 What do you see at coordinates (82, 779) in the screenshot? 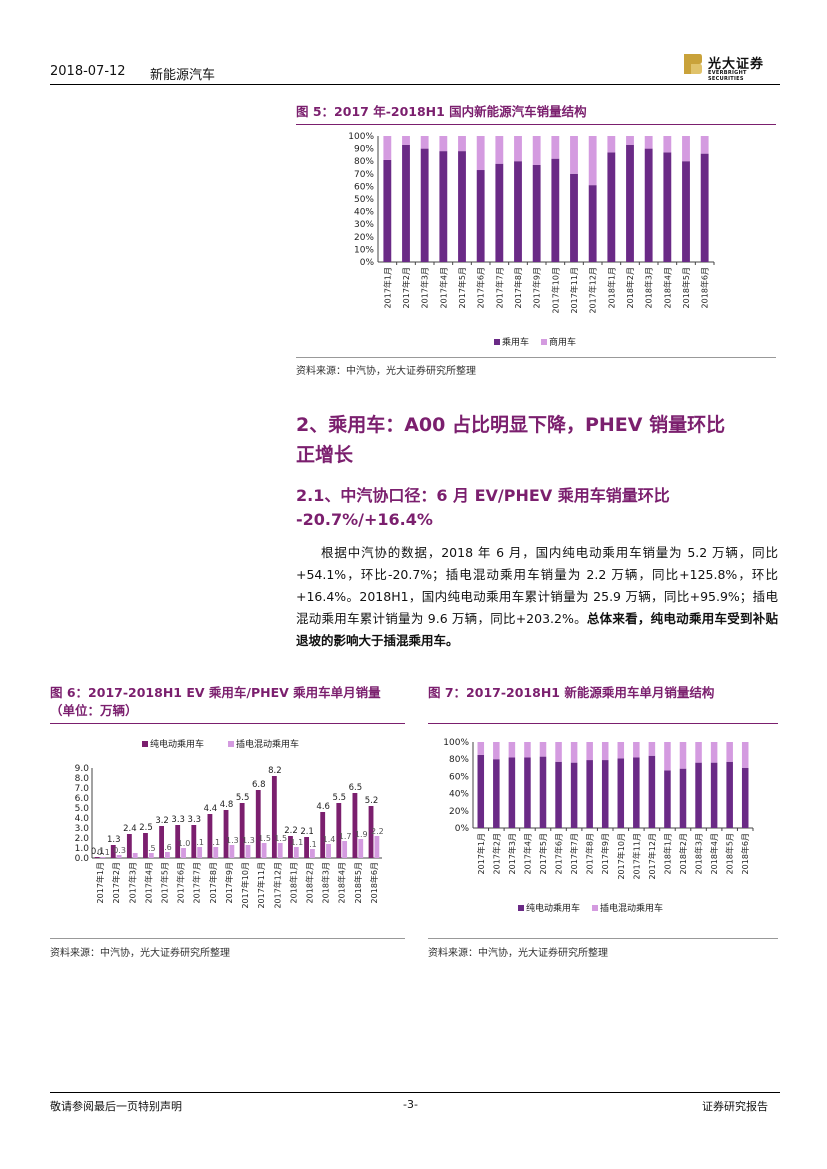
I see `y-tick-label: 8.0` at bounding box center [82, 779].